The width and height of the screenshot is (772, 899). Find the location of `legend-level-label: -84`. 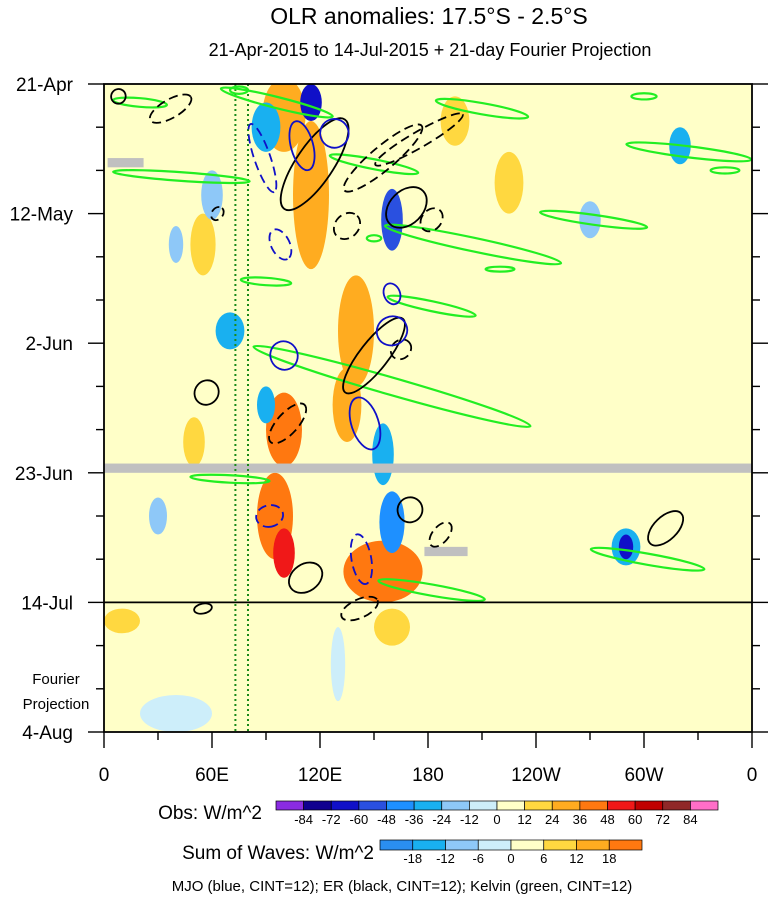

legend-level-label: -84 is located at coordinates (303, 819).